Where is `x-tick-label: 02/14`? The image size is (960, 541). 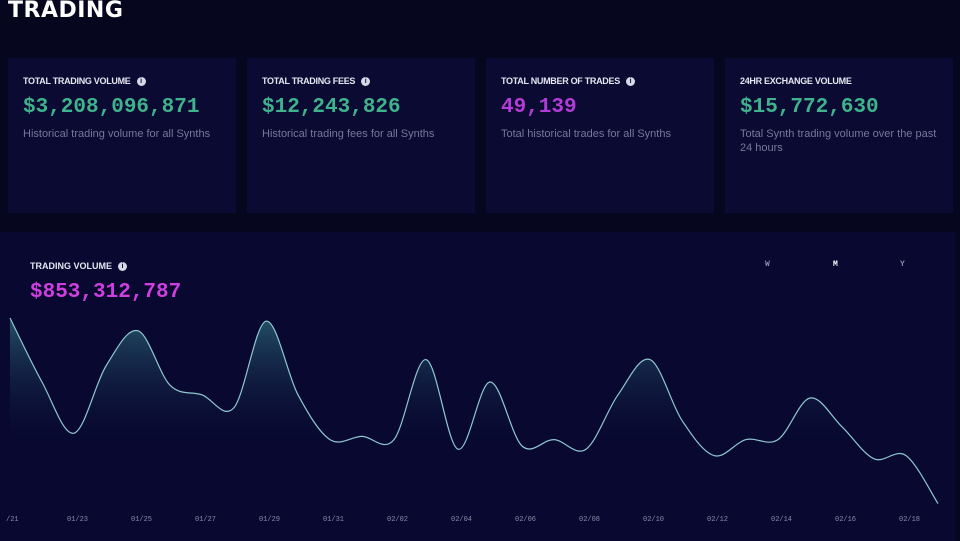
x-tick-label: 02/14 is located at coordinates (781, 520).